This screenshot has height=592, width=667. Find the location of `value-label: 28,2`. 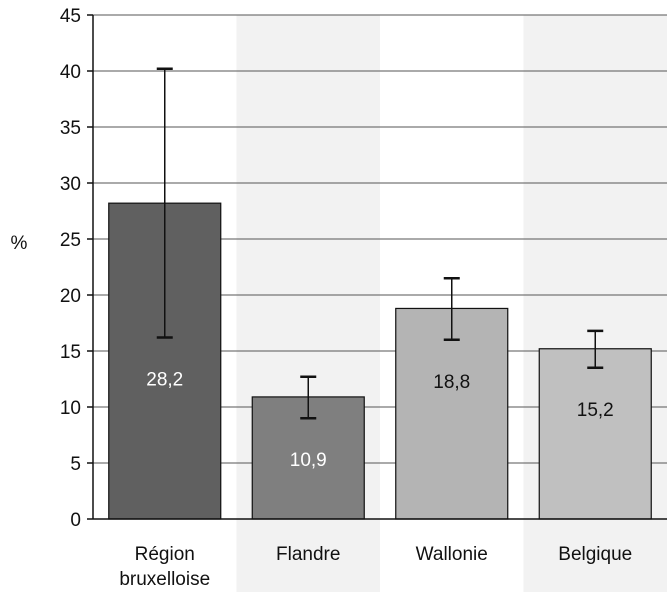

value-label: 28,2 is located at coordinates (164, 380).